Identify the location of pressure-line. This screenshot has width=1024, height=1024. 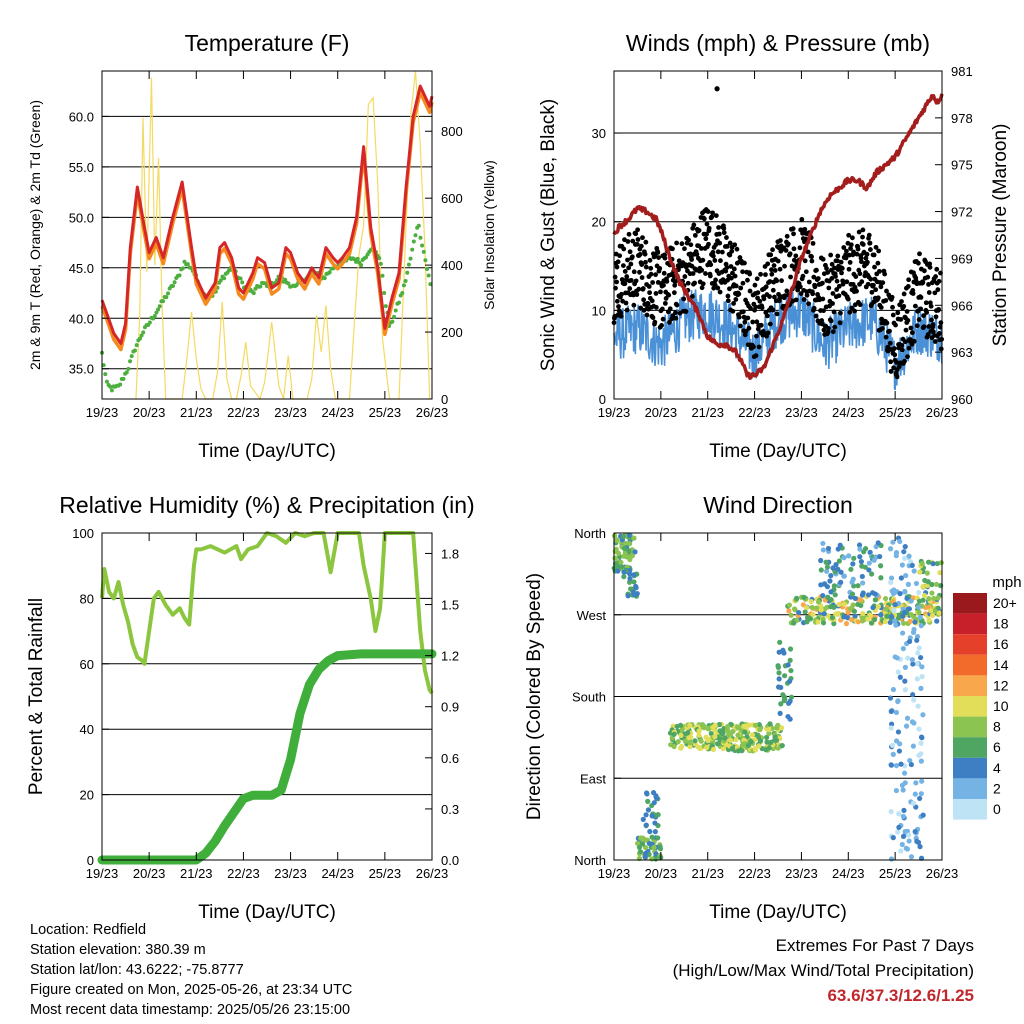
(778, 236).